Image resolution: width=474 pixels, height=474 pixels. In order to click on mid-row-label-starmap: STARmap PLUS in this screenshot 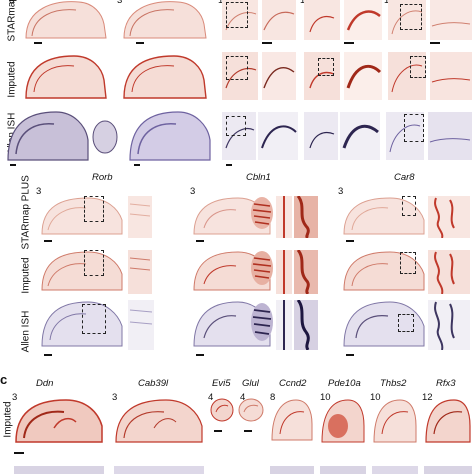, I will do `click(26, 212)`.